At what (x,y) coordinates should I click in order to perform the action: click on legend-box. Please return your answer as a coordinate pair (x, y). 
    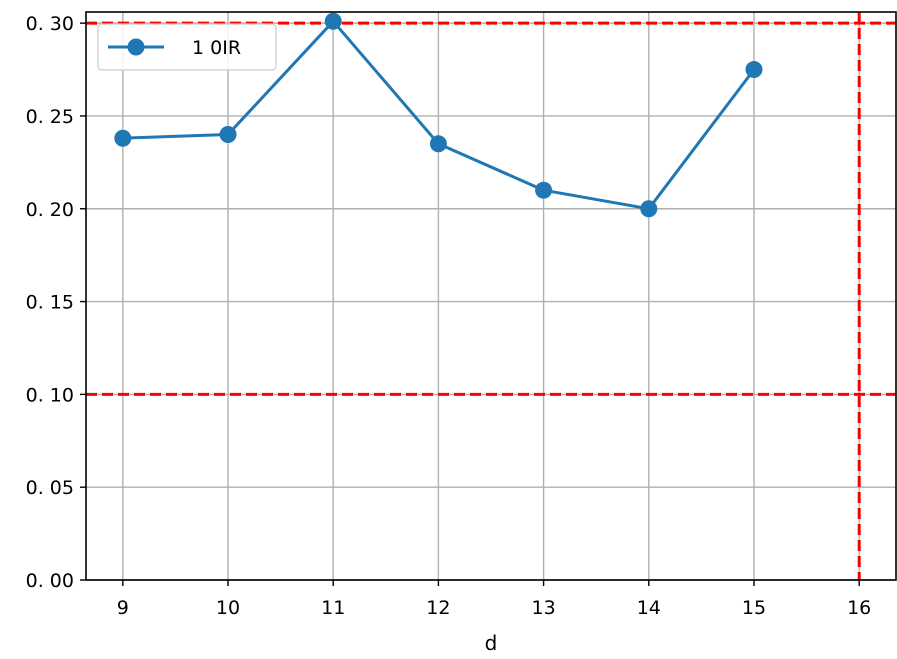
    Looking at the image, I should click on (187, 47).